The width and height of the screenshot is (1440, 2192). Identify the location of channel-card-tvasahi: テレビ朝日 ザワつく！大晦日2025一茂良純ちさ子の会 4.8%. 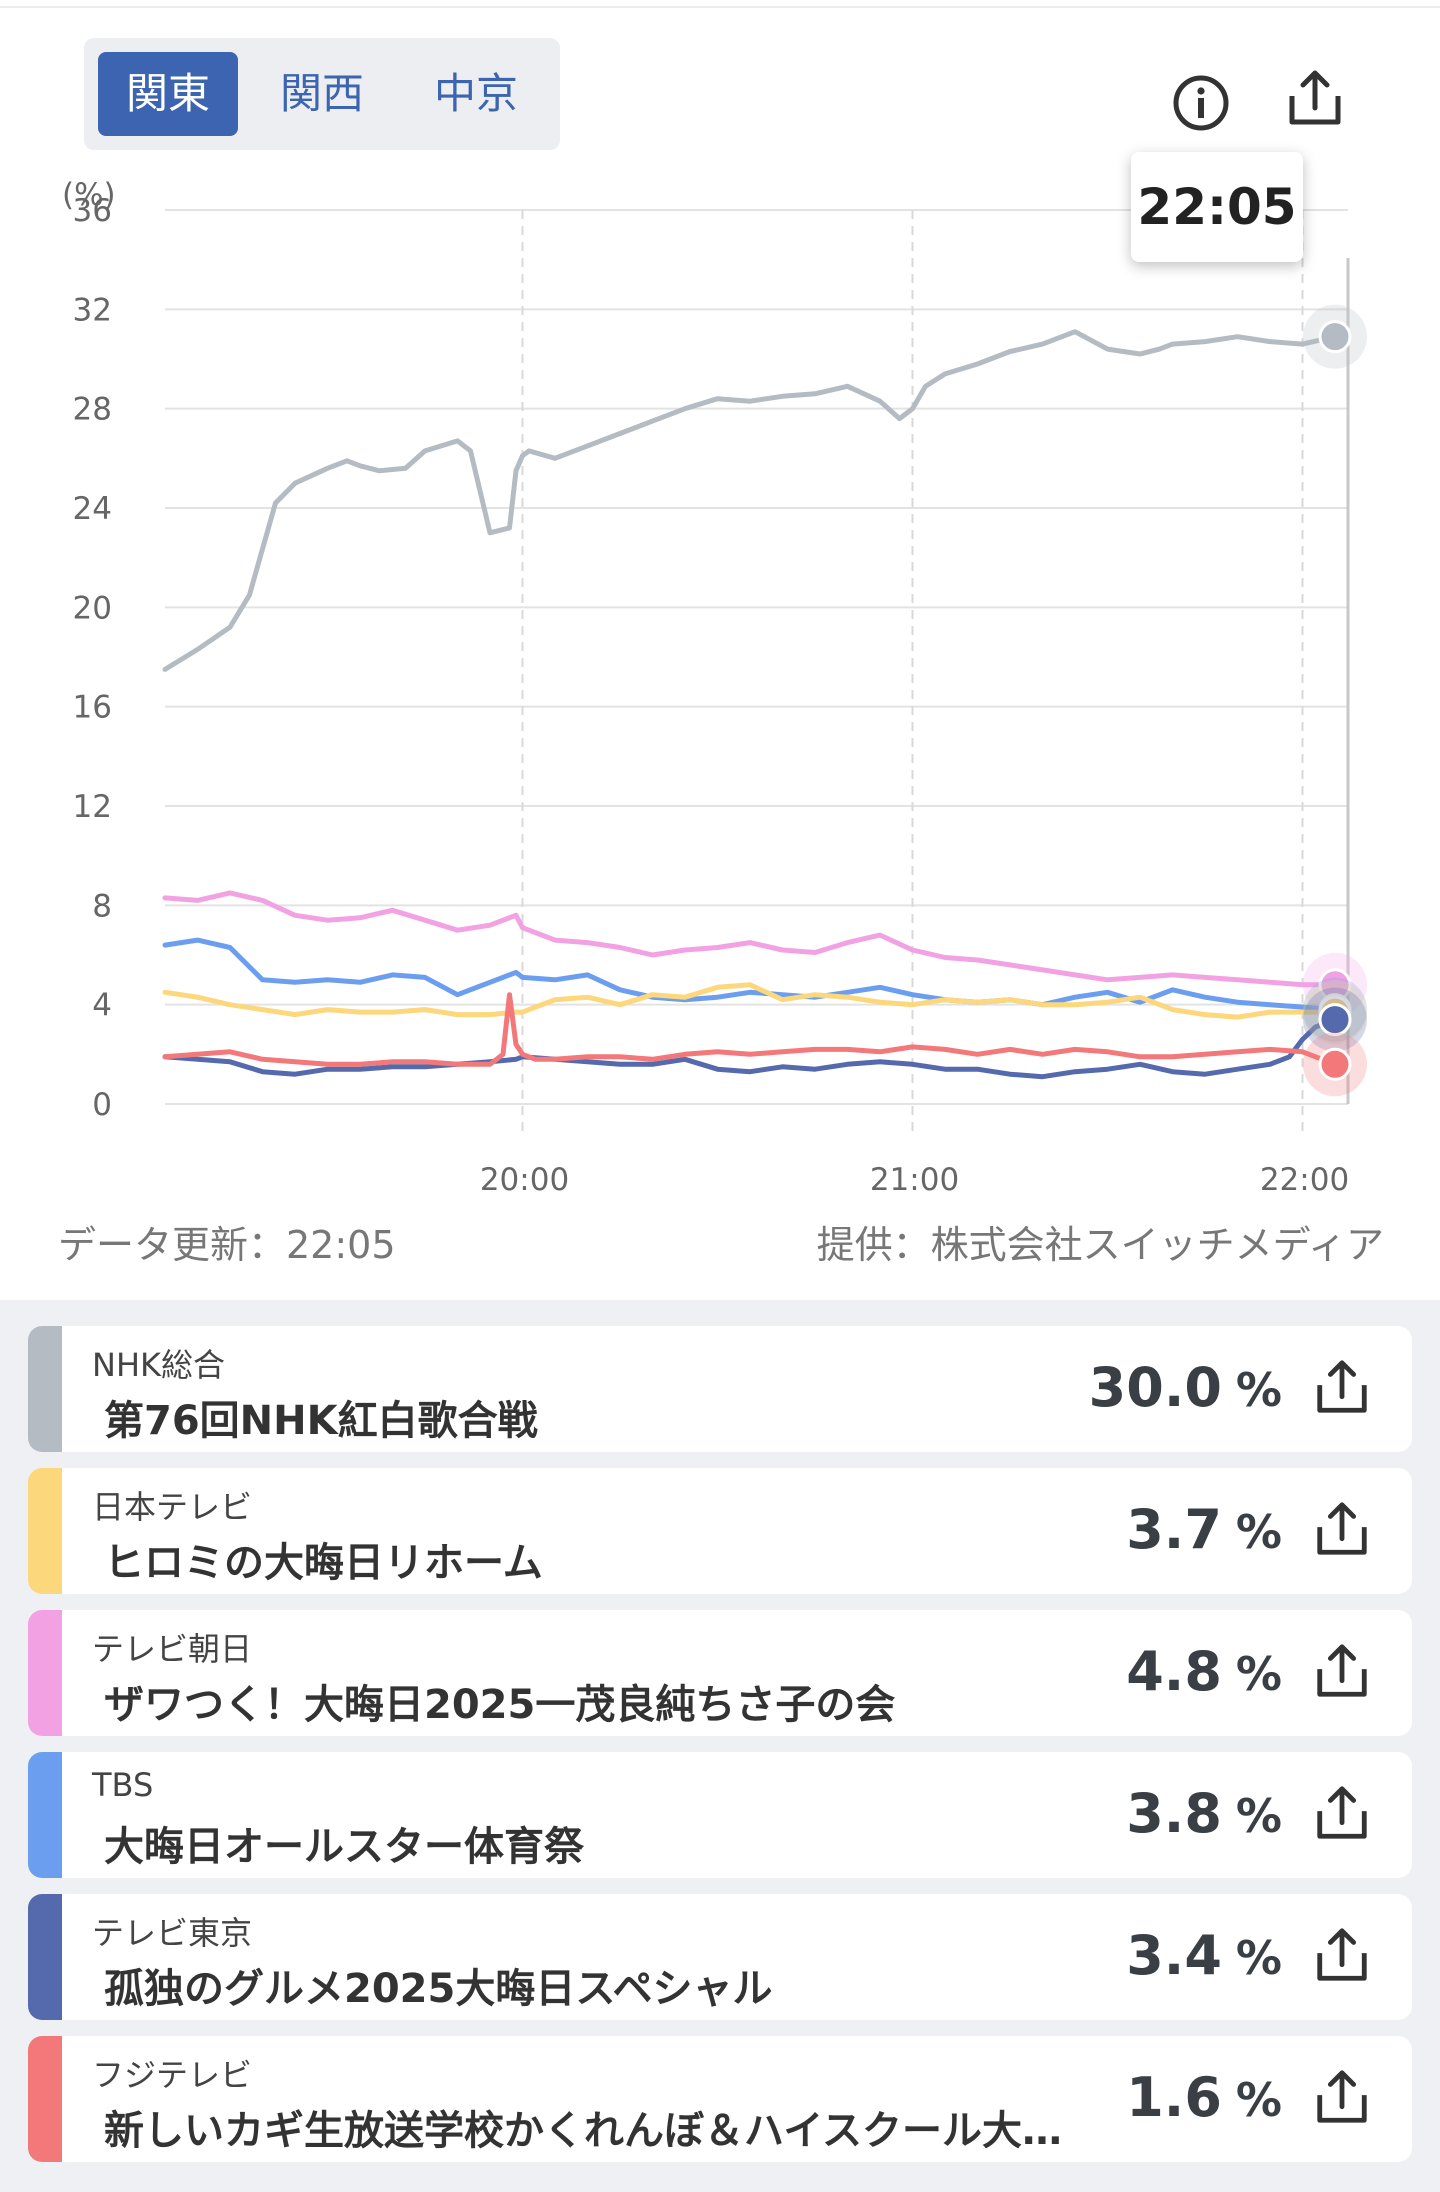
(720, 1673).